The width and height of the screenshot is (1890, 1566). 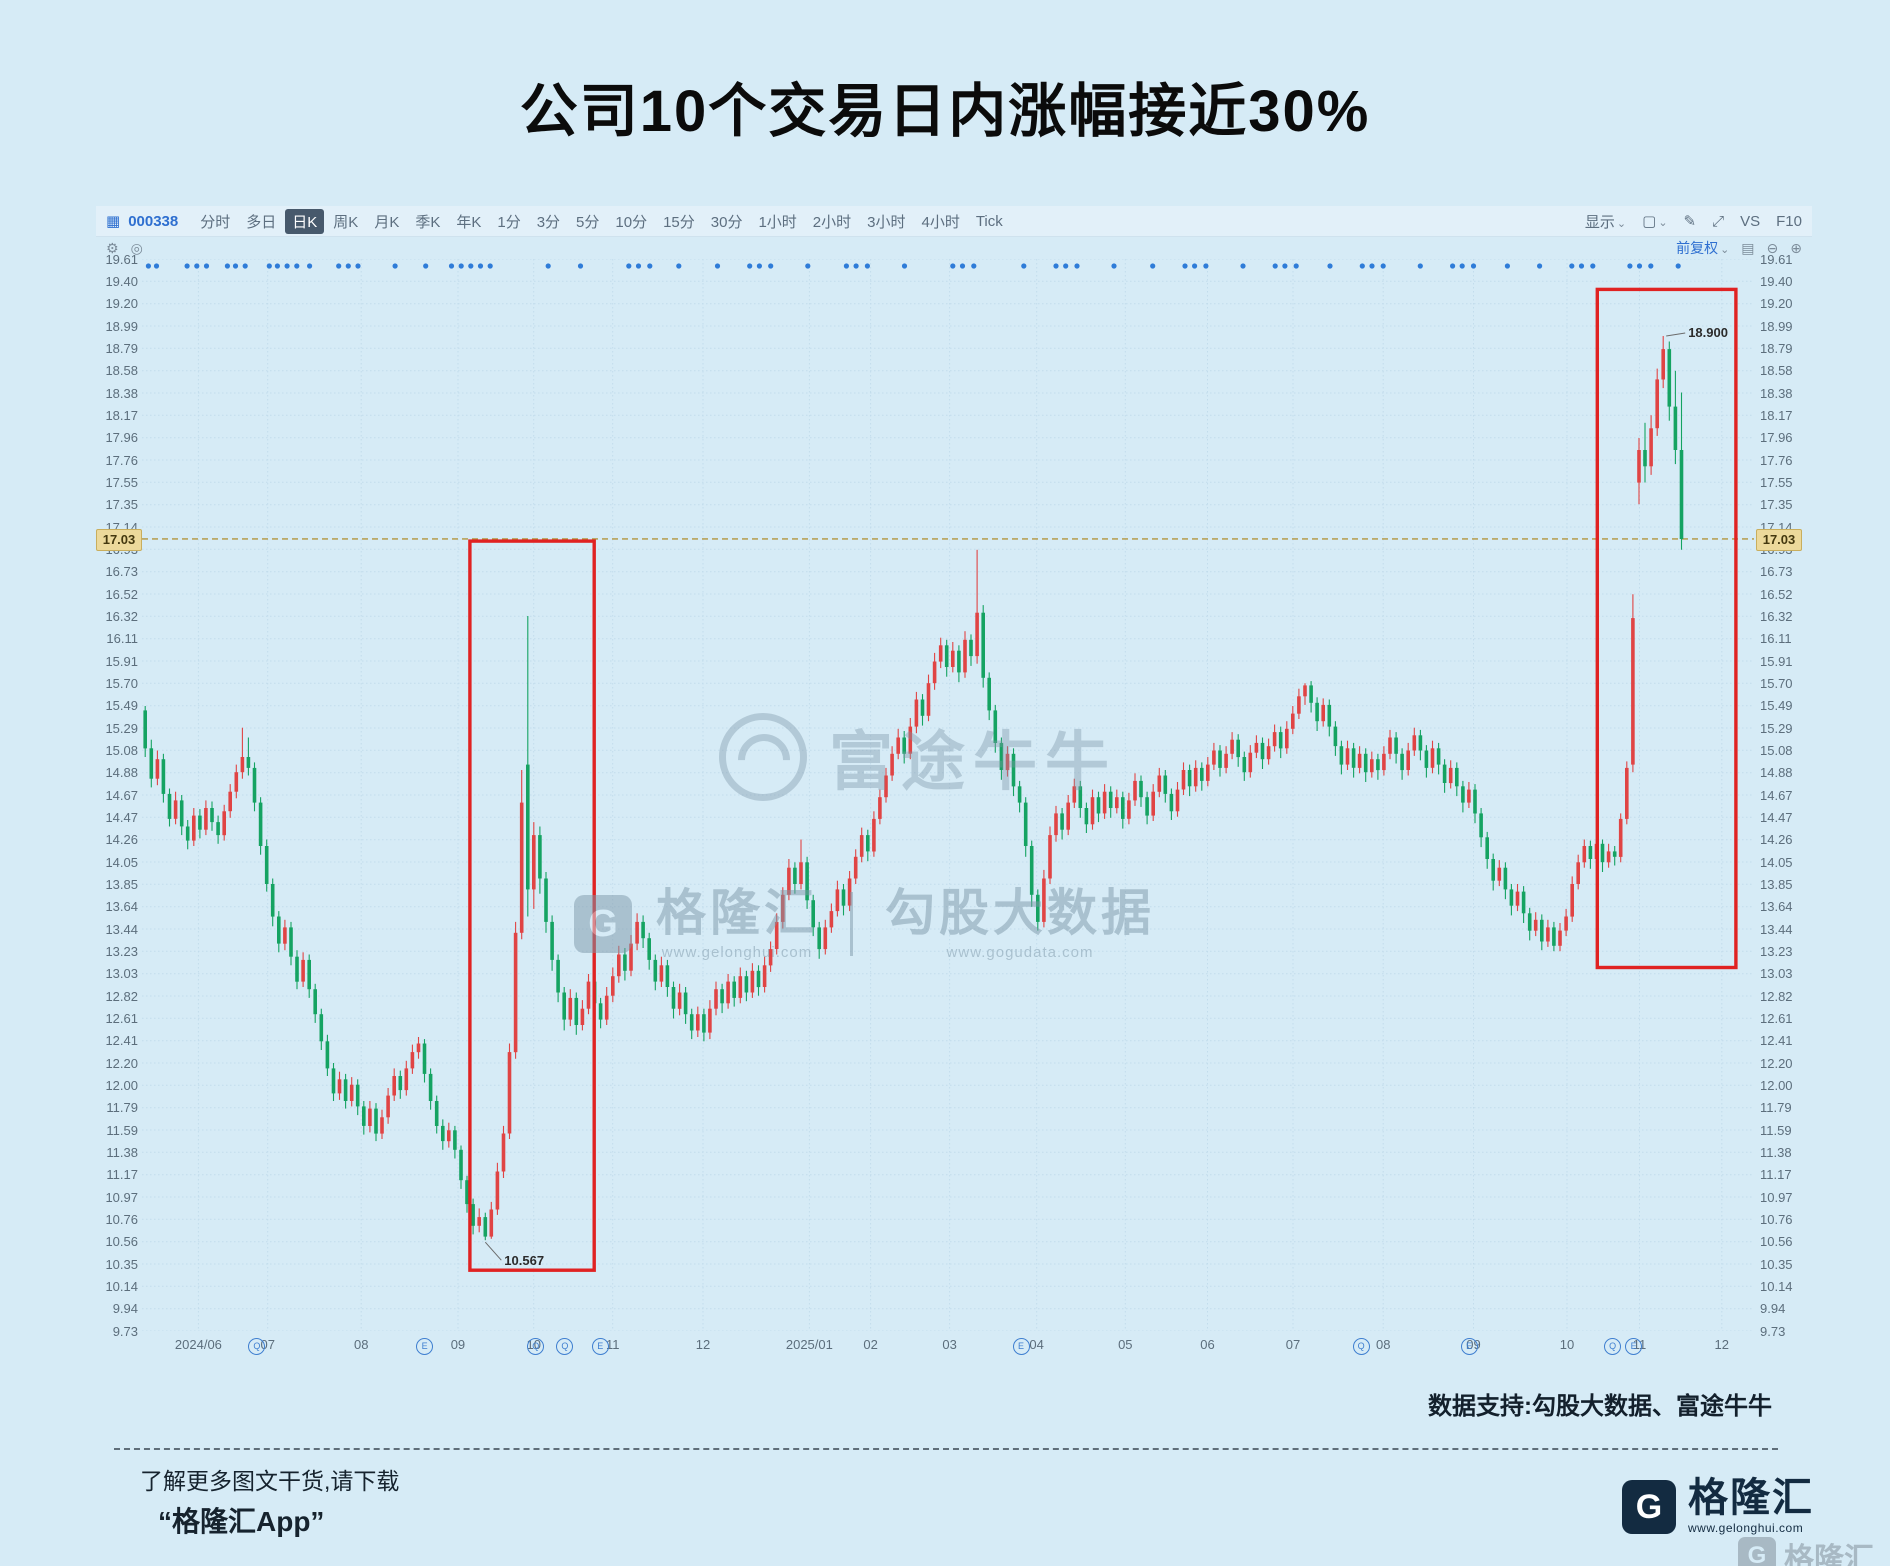 What do you see at coordinates (1776, 1152) in the screenshot?
I see `price-axis-label: 11.38` at bounding box center [1776, 1152].